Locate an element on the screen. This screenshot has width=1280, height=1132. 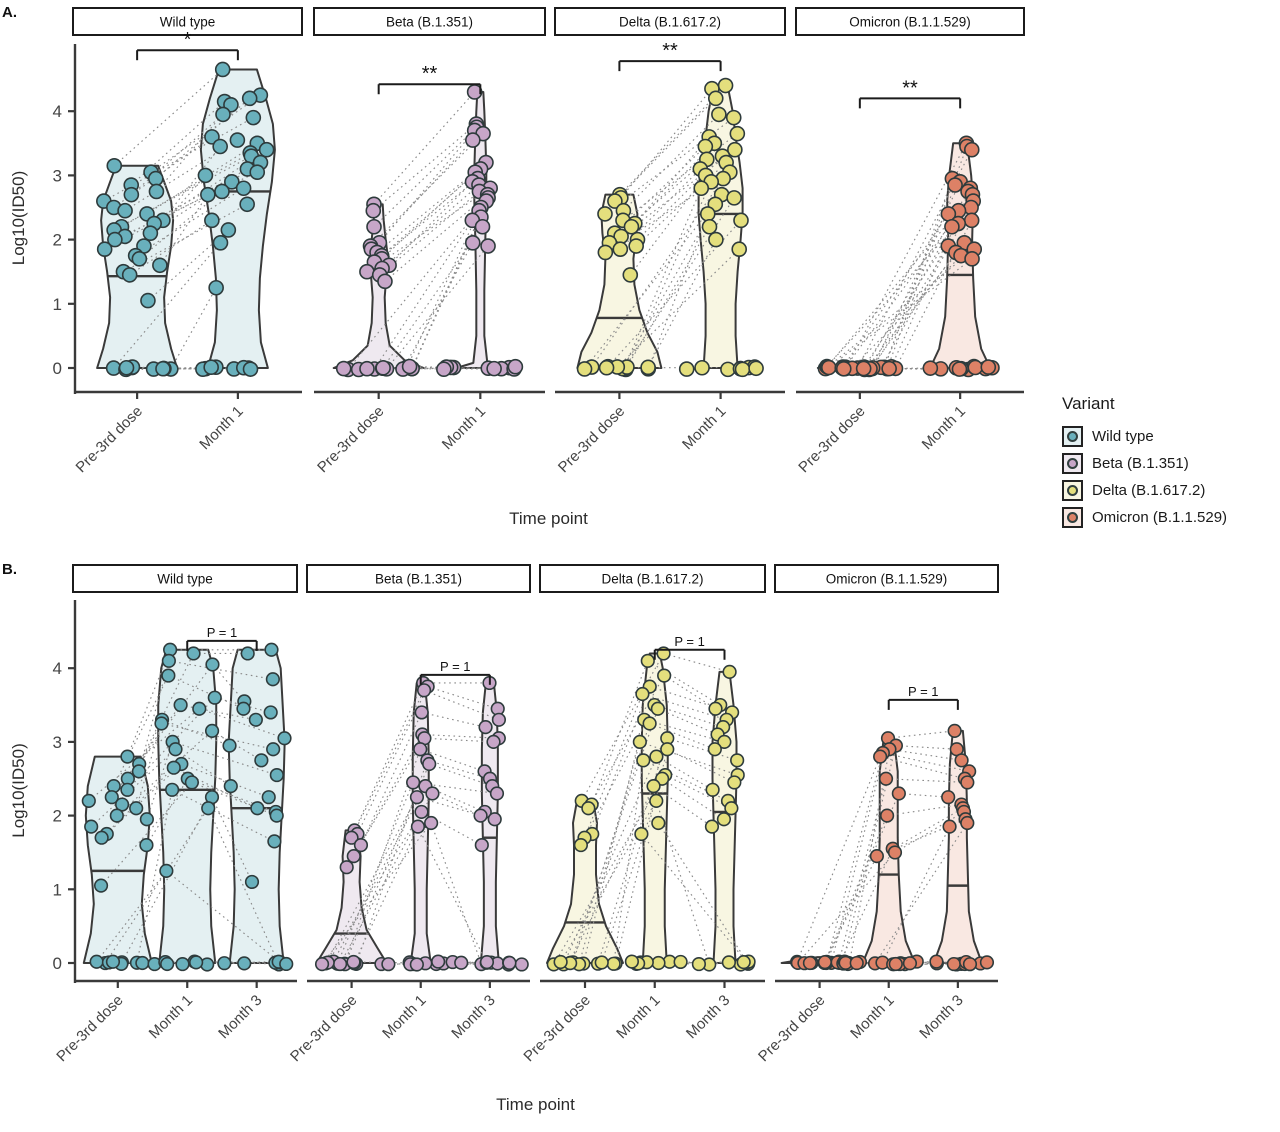
legend-key-dot is located at coordinates (1072, 517).